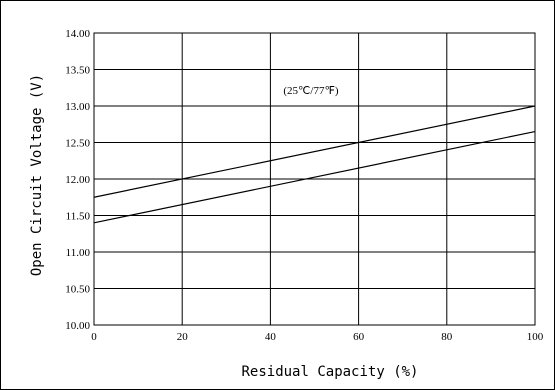 This screenshot has width=555, height=390. What do you see at coordinates (77, 71) in the screenshot?
I see `y-tick-label: 13.50` at bounding box center [77, 71].